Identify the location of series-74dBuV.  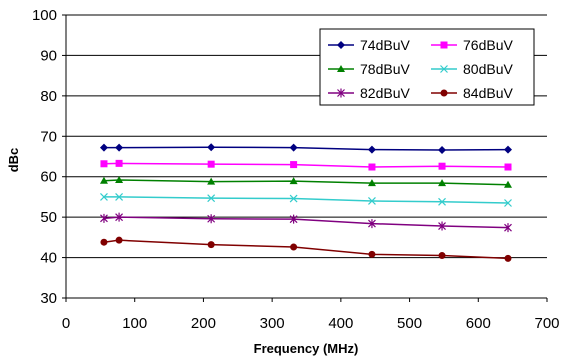
(306, 149).